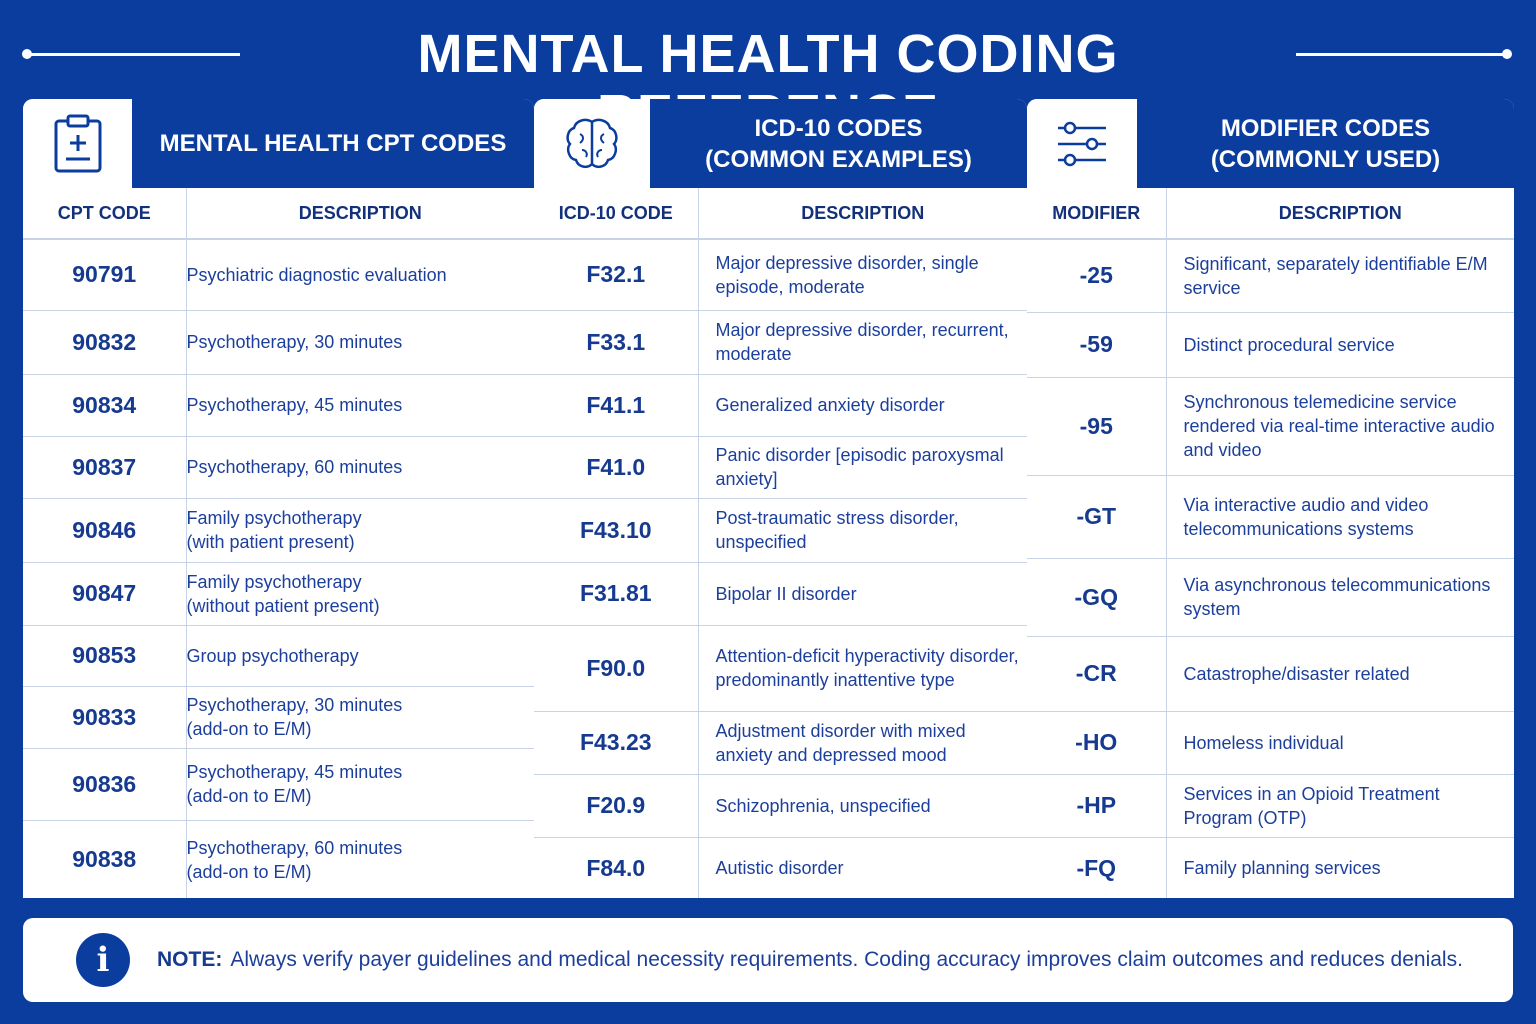 The image size is (1536, 1024). I want to click on description-cell: Psychotherapy, 45 minutes, so click(360, 405).